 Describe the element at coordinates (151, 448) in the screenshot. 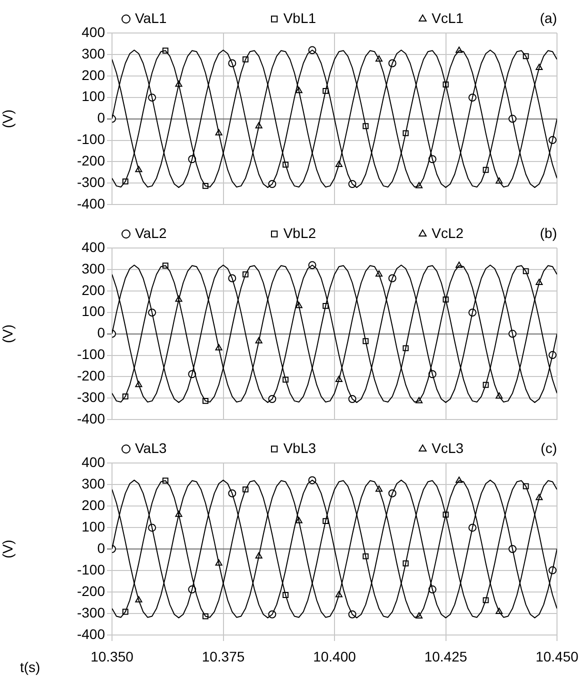

I see `legend-label: VaL3` at that location.